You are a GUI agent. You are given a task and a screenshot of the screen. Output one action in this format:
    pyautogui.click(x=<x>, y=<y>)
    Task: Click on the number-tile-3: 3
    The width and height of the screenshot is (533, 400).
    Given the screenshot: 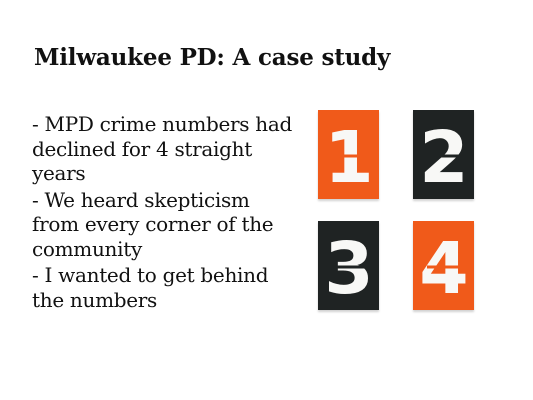 What is the action you would take?
    pyautogui.click(x=348, y=265)
    